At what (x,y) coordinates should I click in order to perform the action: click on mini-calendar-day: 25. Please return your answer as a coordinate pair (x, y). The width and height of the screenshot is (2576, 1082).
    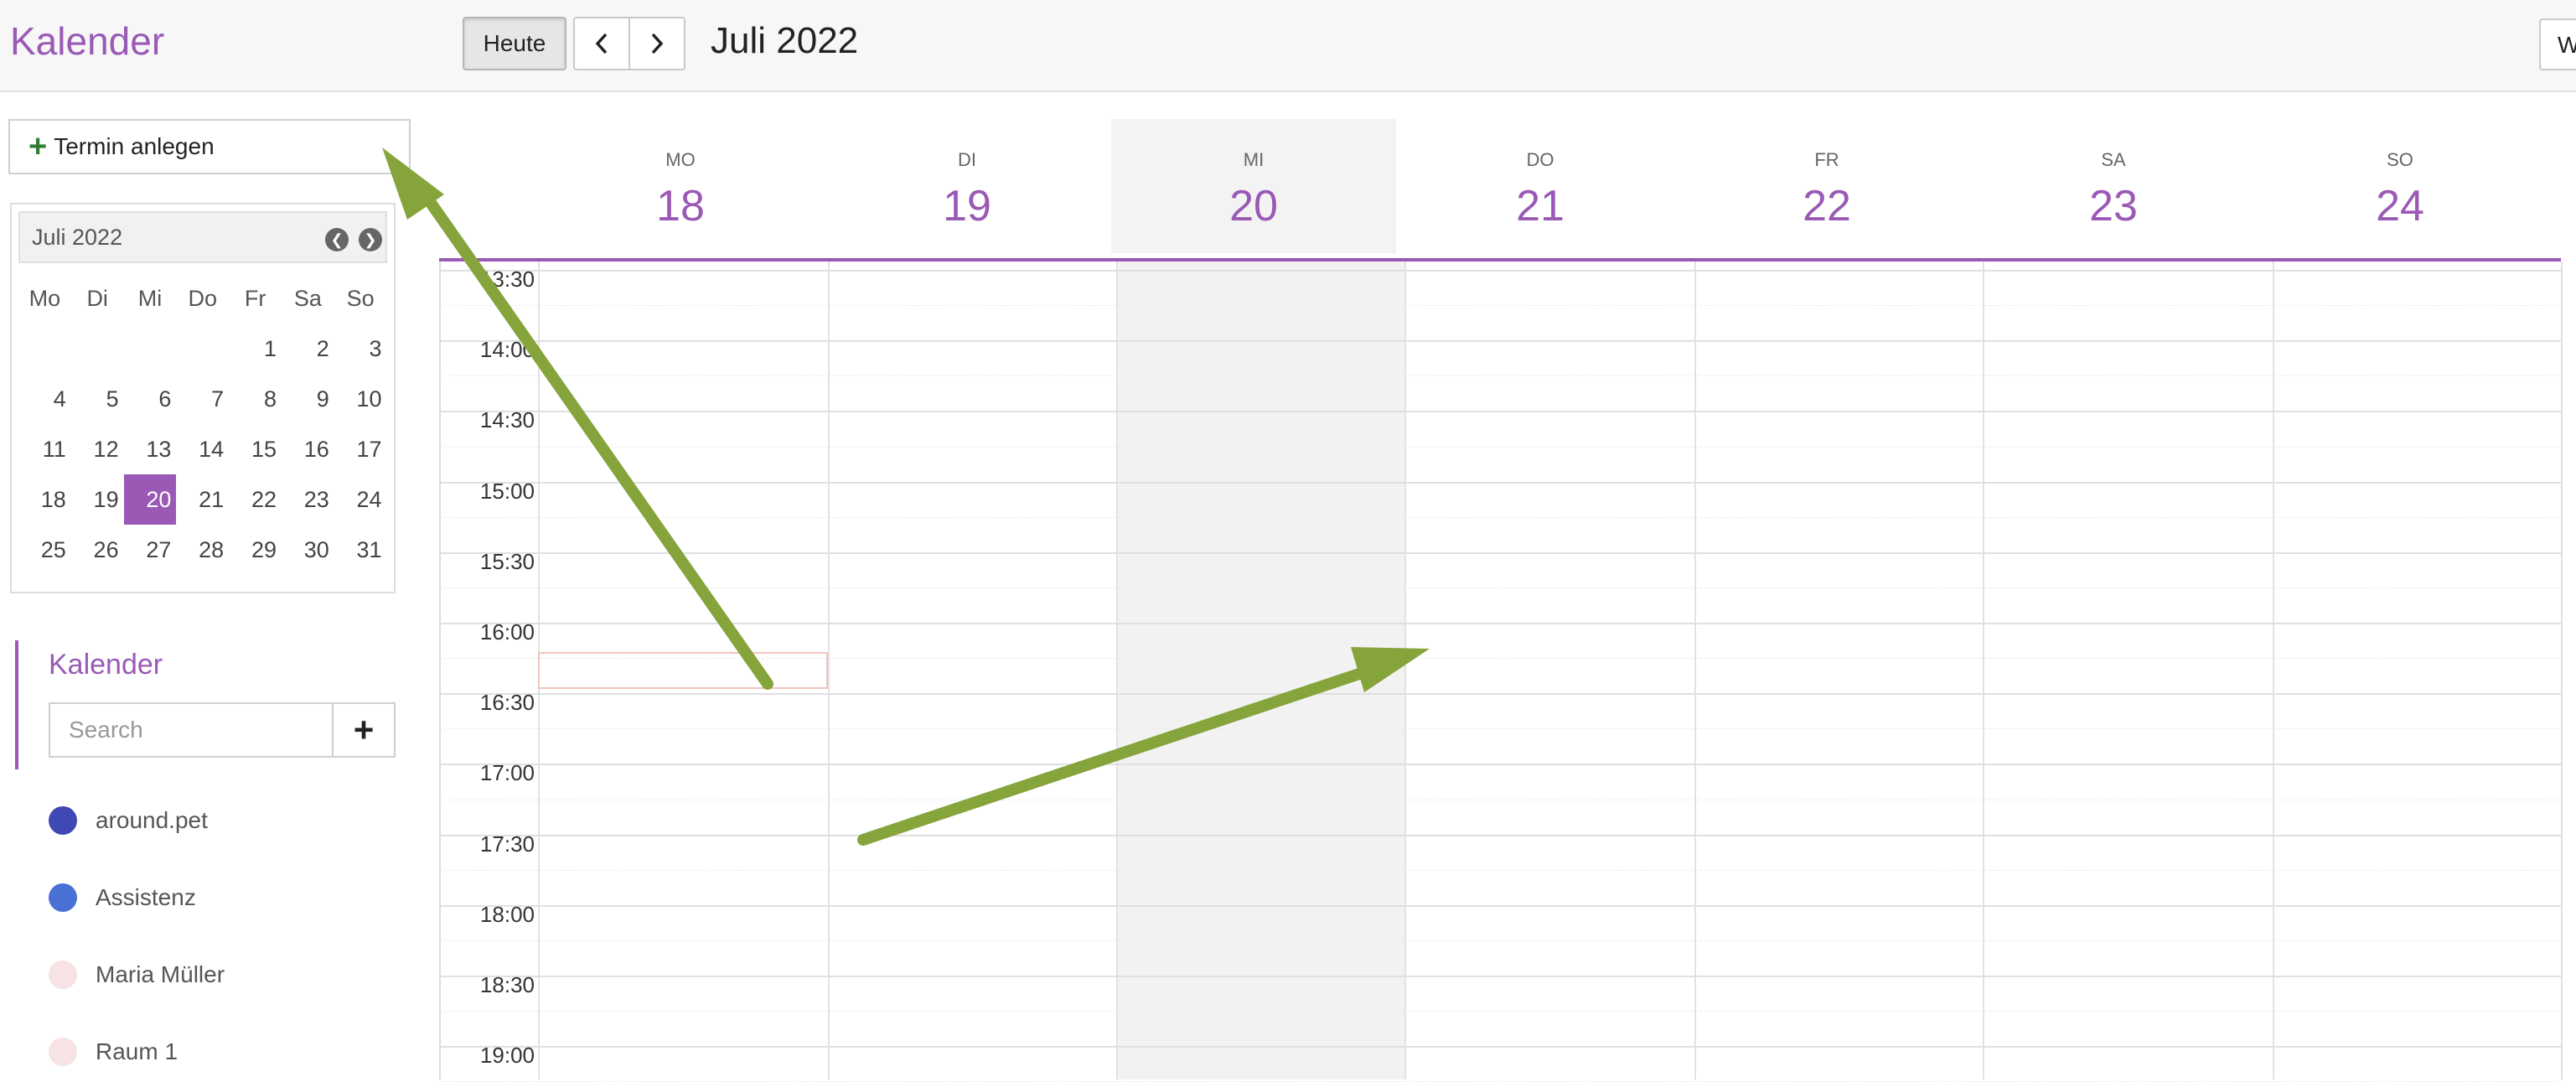
    Looking at the image, I should click on (53, 549).